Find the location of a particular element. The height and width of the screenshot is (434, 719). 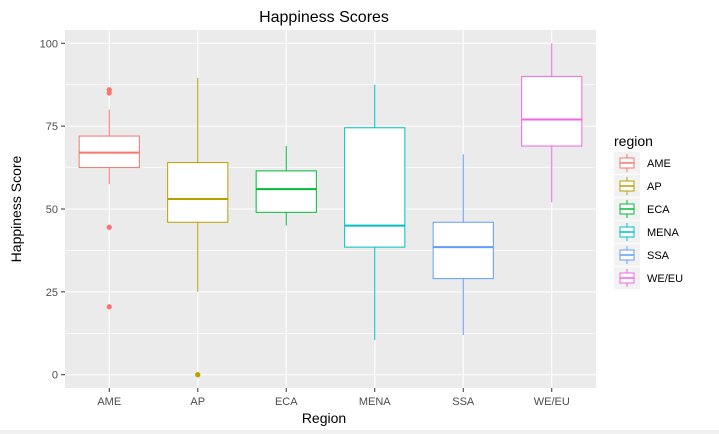

legend-item-label: AP is located at coordinates (654, 187).